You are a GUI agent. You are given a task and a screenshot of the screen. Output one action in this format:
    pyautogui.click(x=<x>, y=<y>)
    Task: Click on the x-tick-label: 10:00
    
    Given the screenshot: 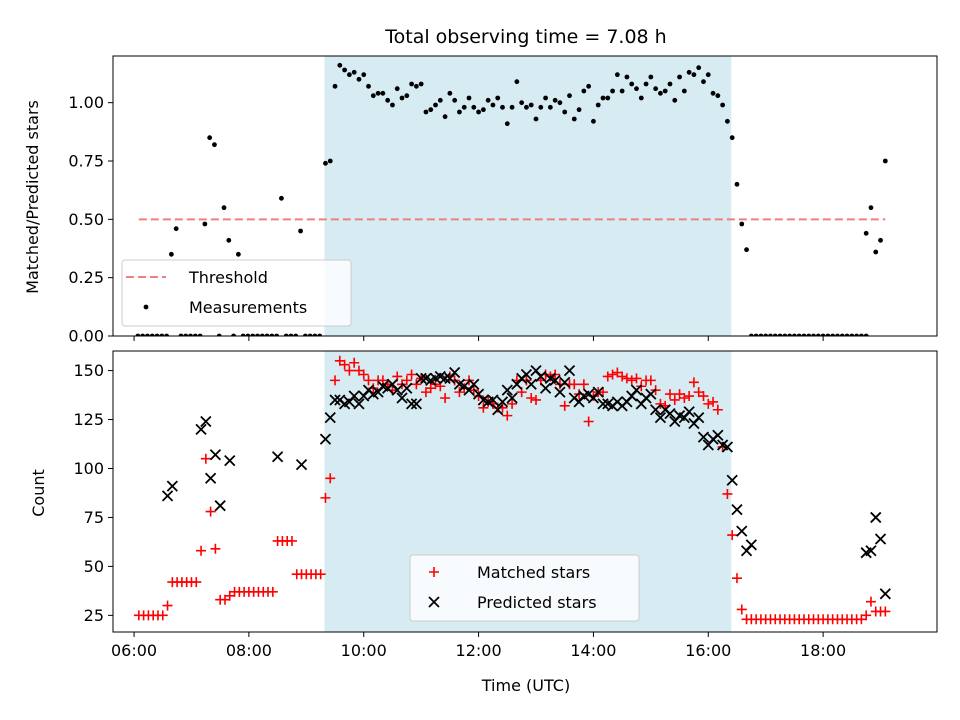 What is the action you would take?
    pyautogui.click(x=364, y=650)
    